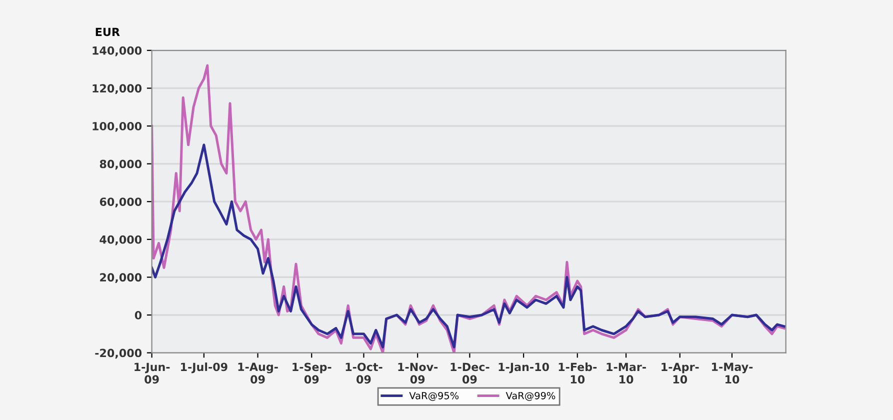 The image size is (893, 420). Describe the element at coordinates (117, 51) in the screenshot. I see `y-tick-label: 140,000` at that location.